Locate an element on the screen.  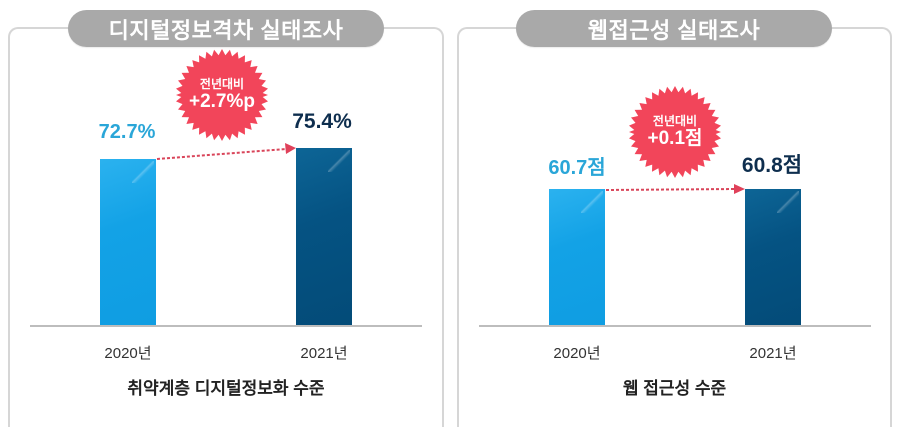
value-2020: 60.7점 is located at coordinates (577, 168).